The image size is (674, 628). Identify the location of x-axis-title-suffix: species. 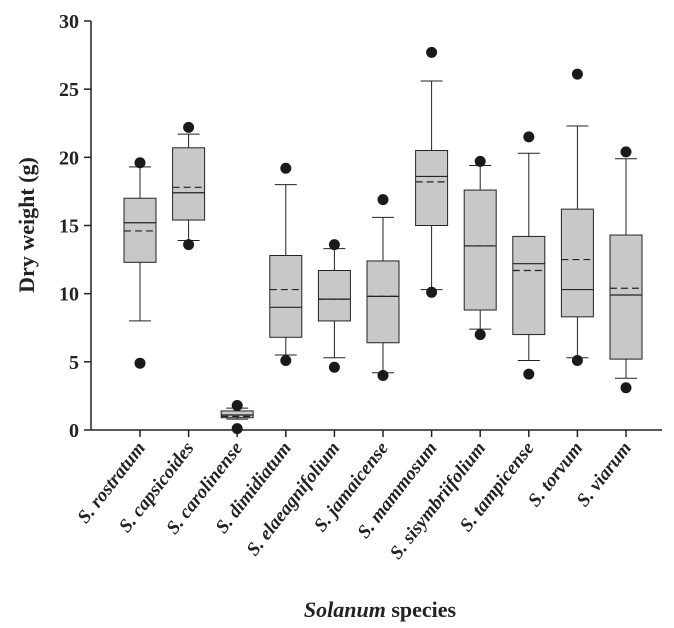
(421, 609).